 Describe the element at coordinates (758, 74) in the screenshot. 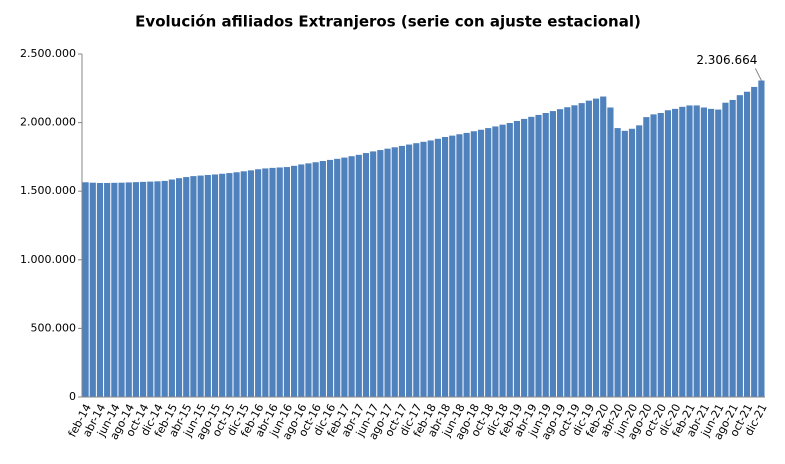

I see `label-leader` at that location.